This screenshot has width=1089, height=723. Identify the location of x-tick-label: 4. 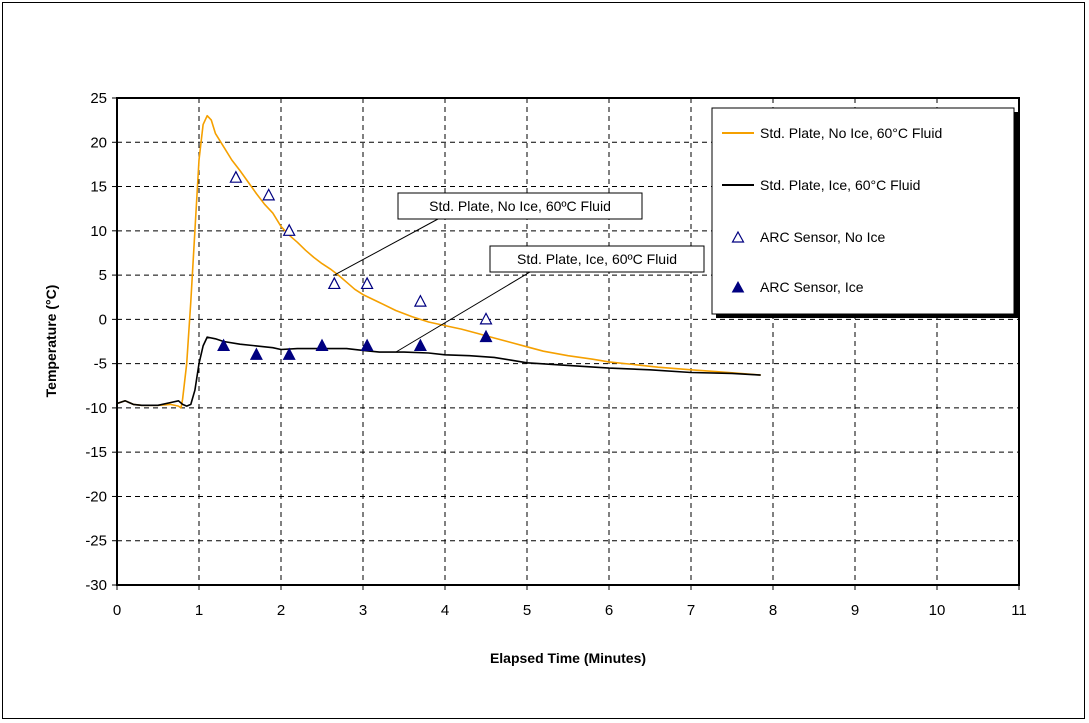
(445, 610).